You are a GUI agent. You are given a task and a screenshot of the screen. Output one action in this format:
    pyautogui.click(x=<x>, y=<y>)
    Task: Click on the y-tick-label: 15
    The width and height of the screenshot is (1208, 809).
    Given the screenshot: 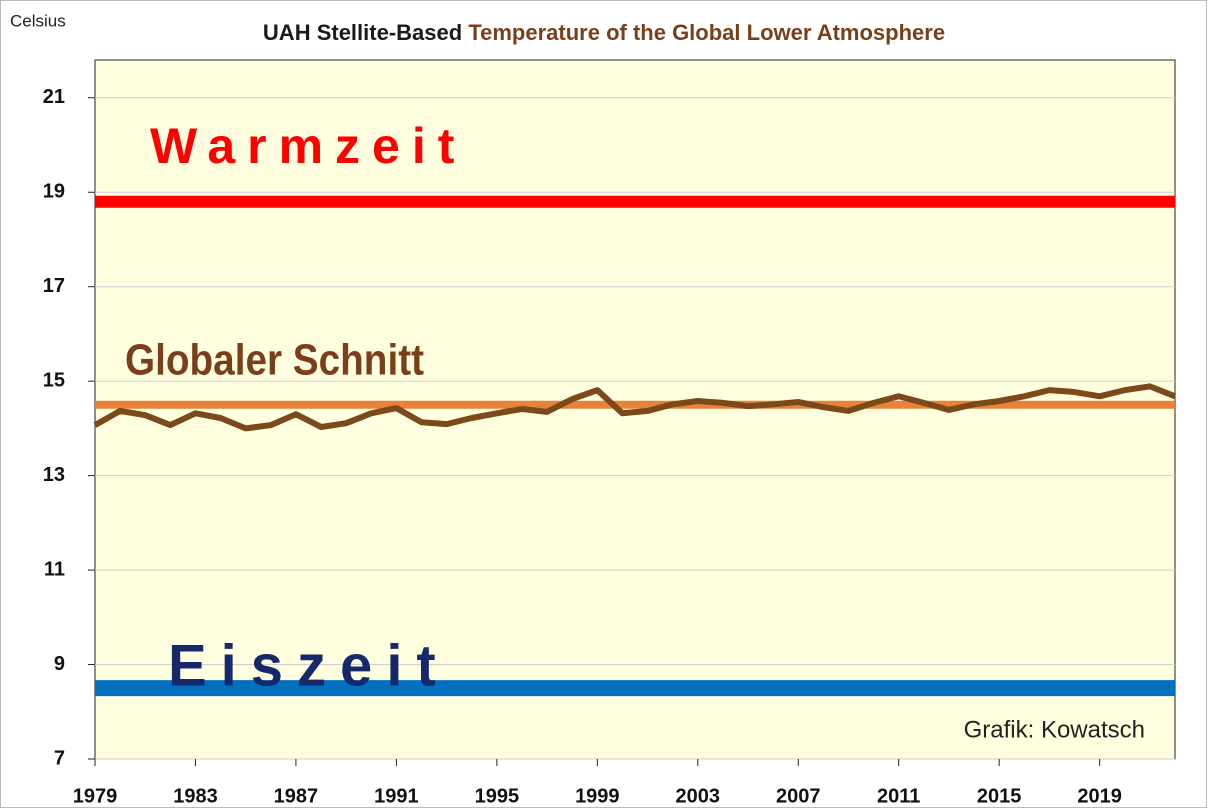 What is the action you would take?
    pyautogui.click(x=54, y=380)
    